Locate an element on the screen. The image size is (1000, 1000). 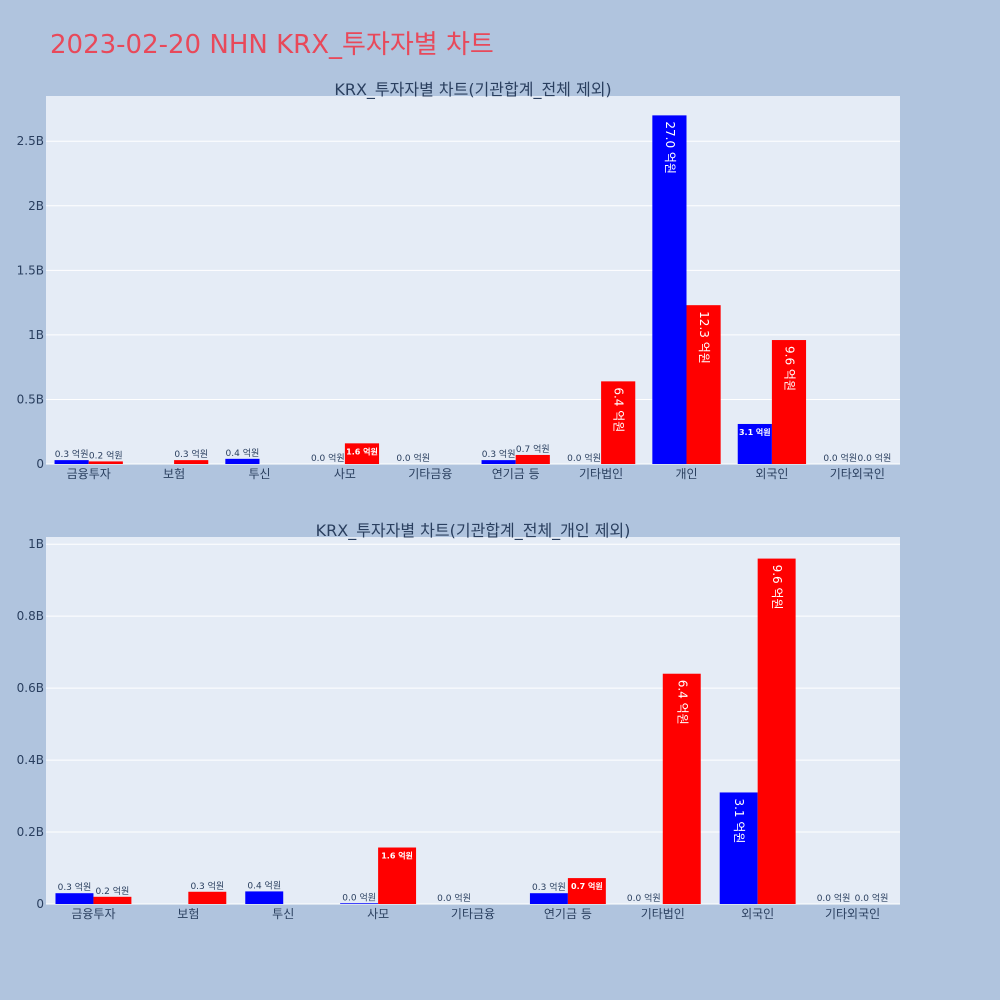
y-tick-label: 0.4B is located at coordinates (30, 760).